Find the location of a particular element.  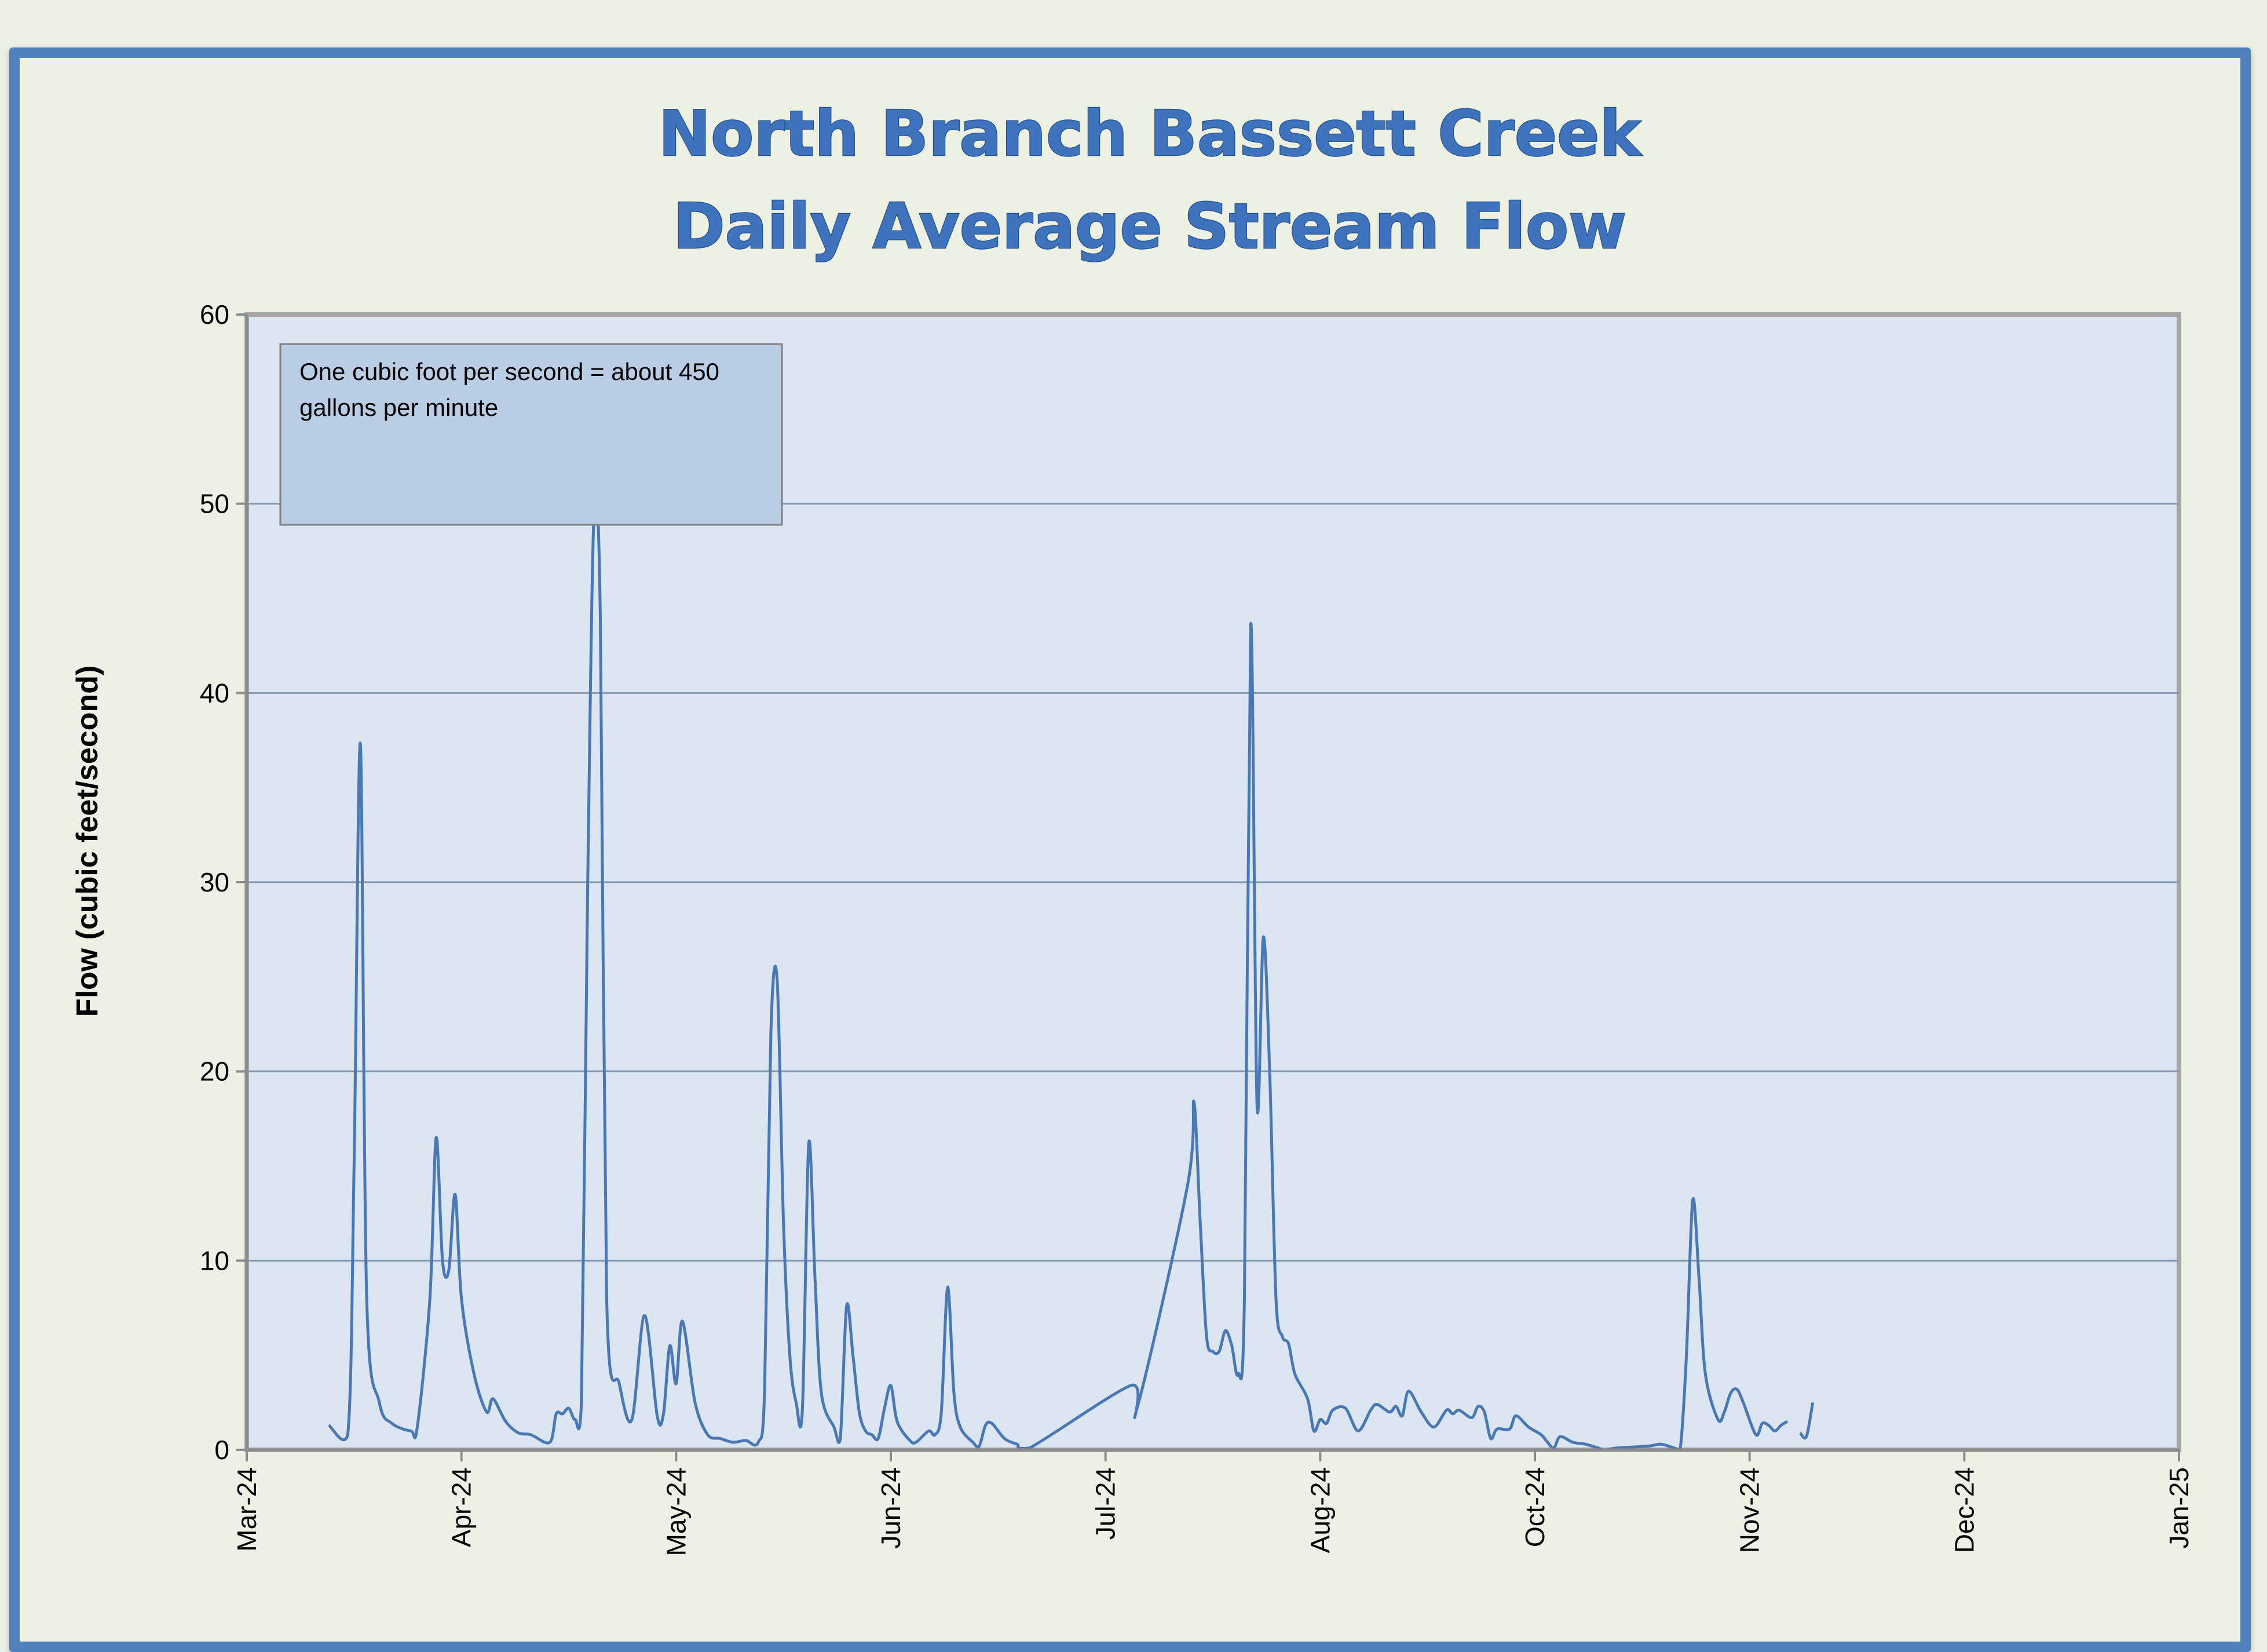

x-tick-label: Jan-25 is located at coordinates (2179, 1508).